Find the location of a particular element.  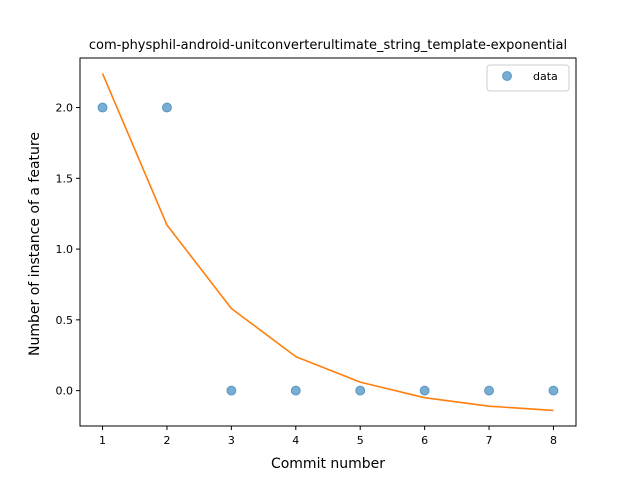

y-tick-label: 0.5 is located at coordinates (65, 320).